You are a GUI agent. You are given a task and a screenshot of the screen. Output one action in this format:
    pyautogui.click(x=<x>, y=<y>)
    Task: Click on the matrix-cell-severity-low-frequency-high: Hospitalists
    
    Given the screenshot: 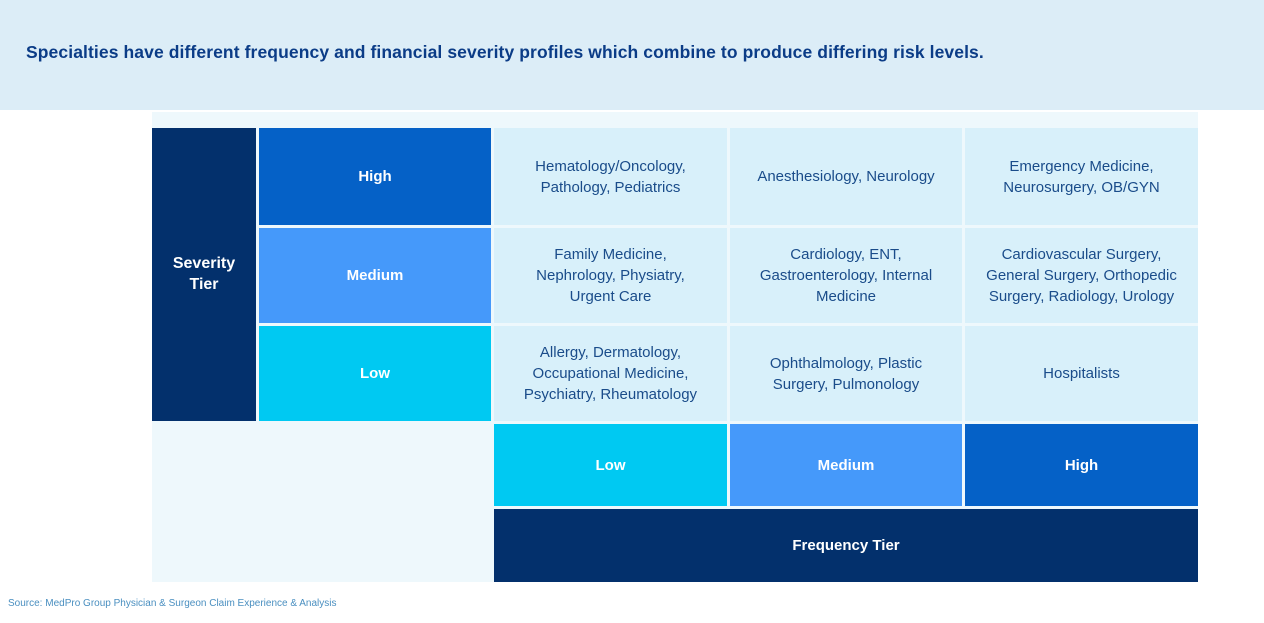 What is the action you would take?
    pyautogui.click(x=1081, y=373)
    